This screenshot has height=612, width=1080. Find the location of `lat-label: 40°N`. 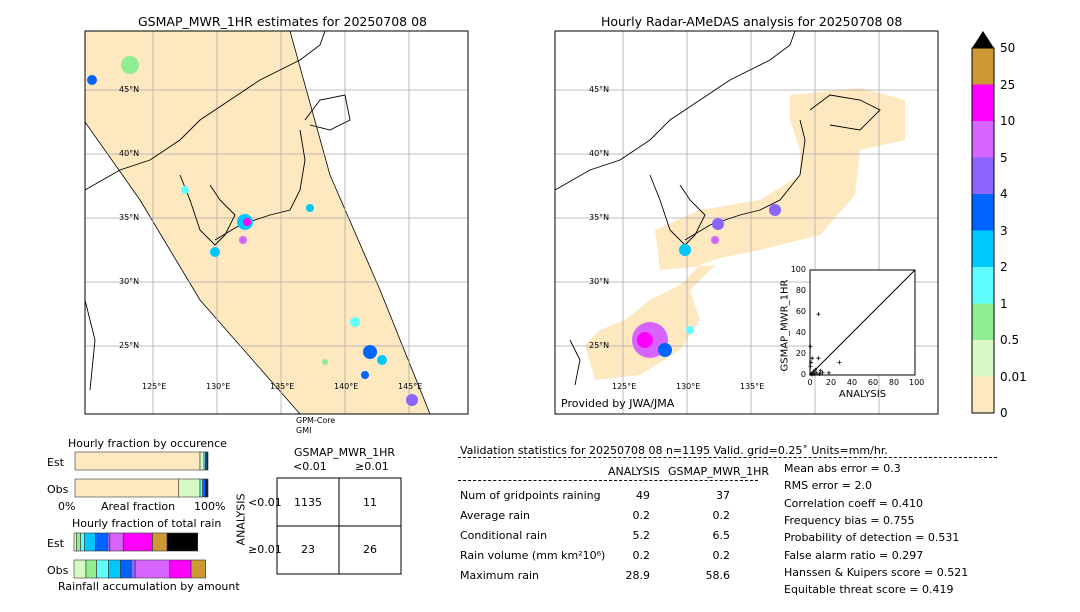

lat-label: 40°N is located at coordinates (599, 153).